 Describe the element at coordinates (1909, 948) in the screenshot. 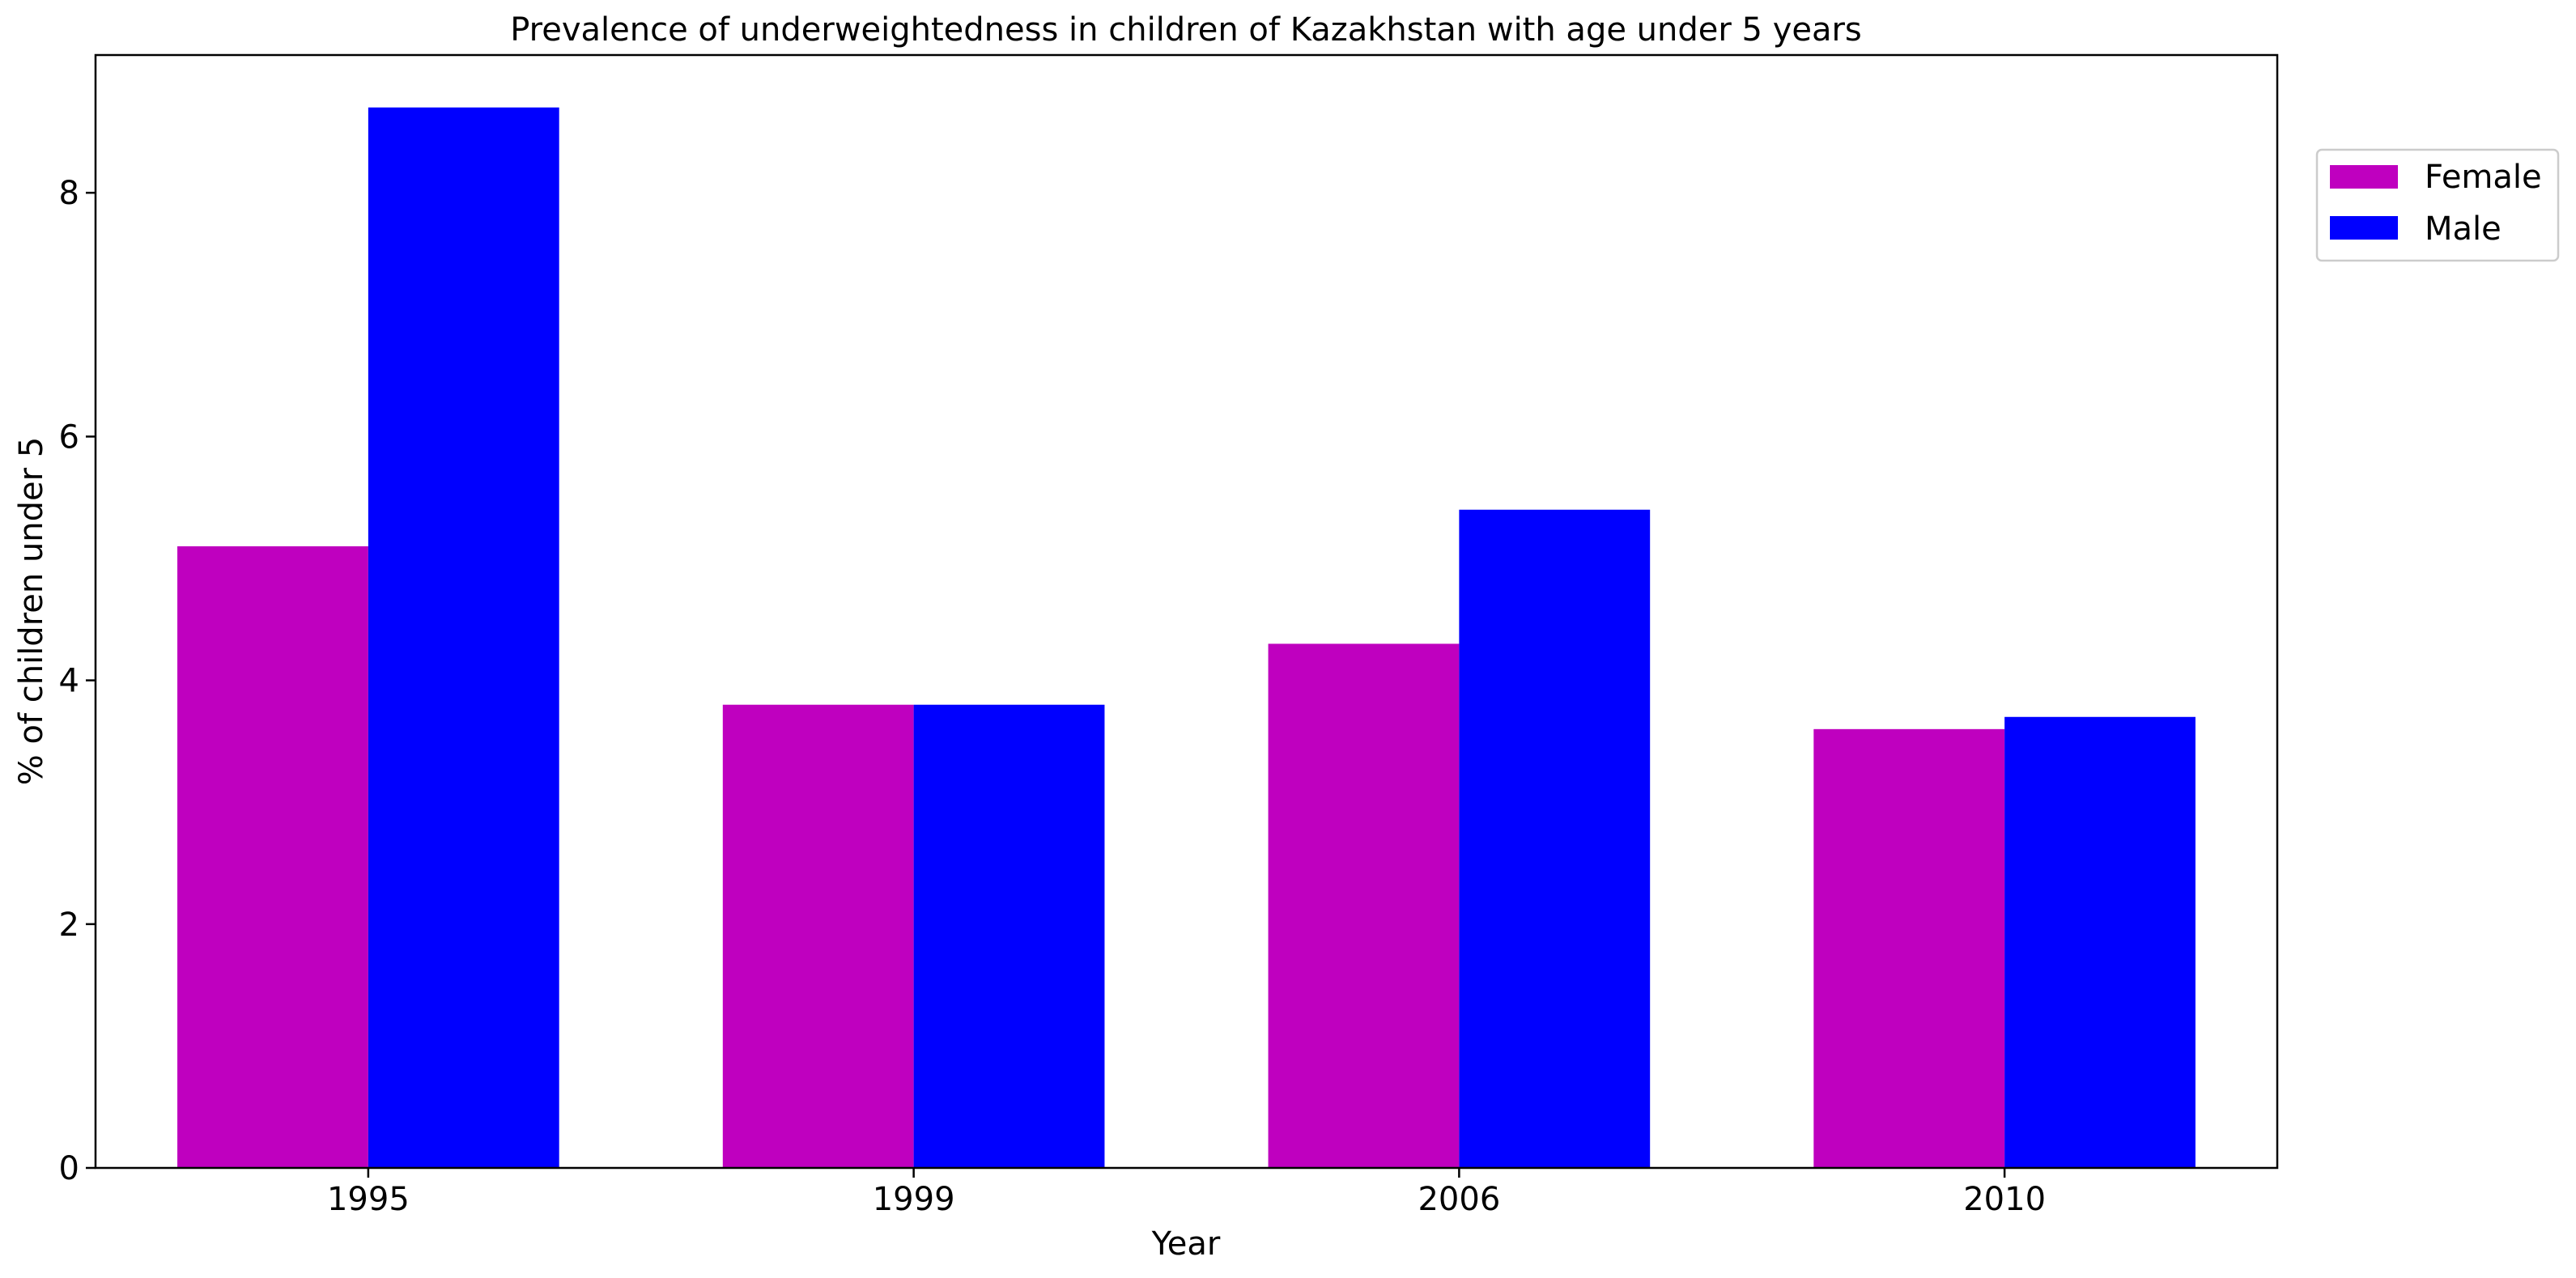

I see `bar-female-2010` at that location.